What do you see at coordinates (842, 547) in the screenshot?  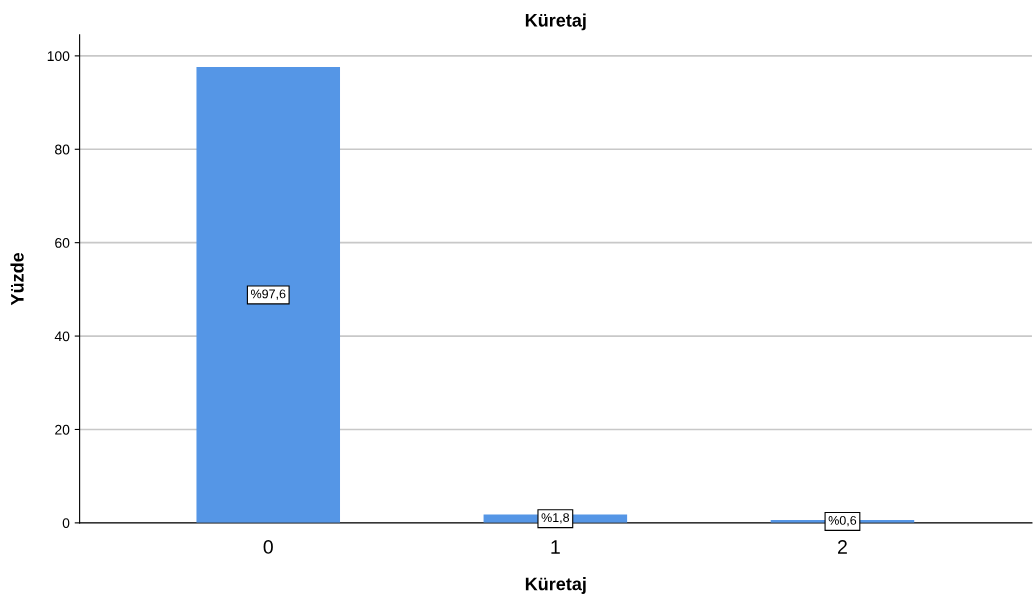 I see `x-tick-label: 2` at bounding box center [842, 547].